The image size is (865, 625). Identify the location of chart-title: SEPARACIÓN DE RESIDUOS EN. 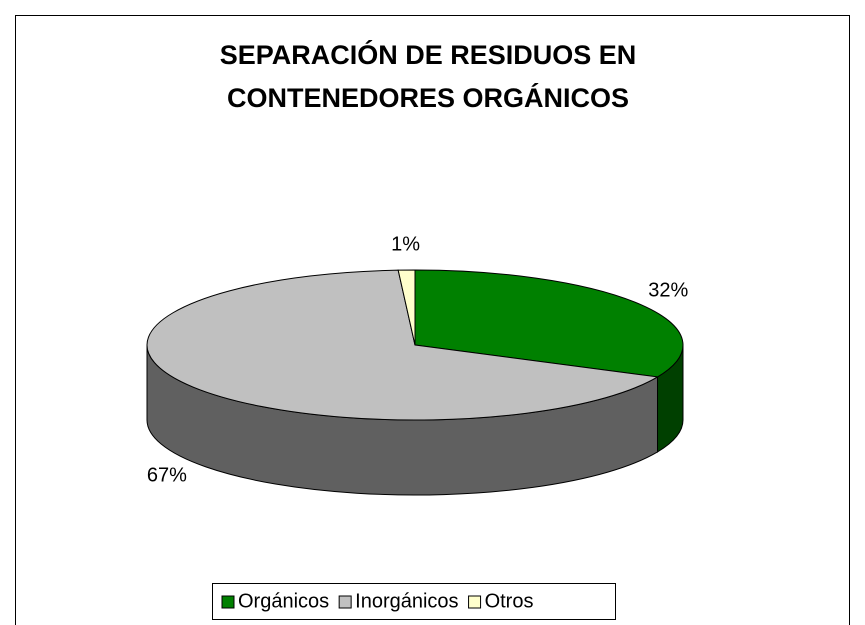
(428, 54).